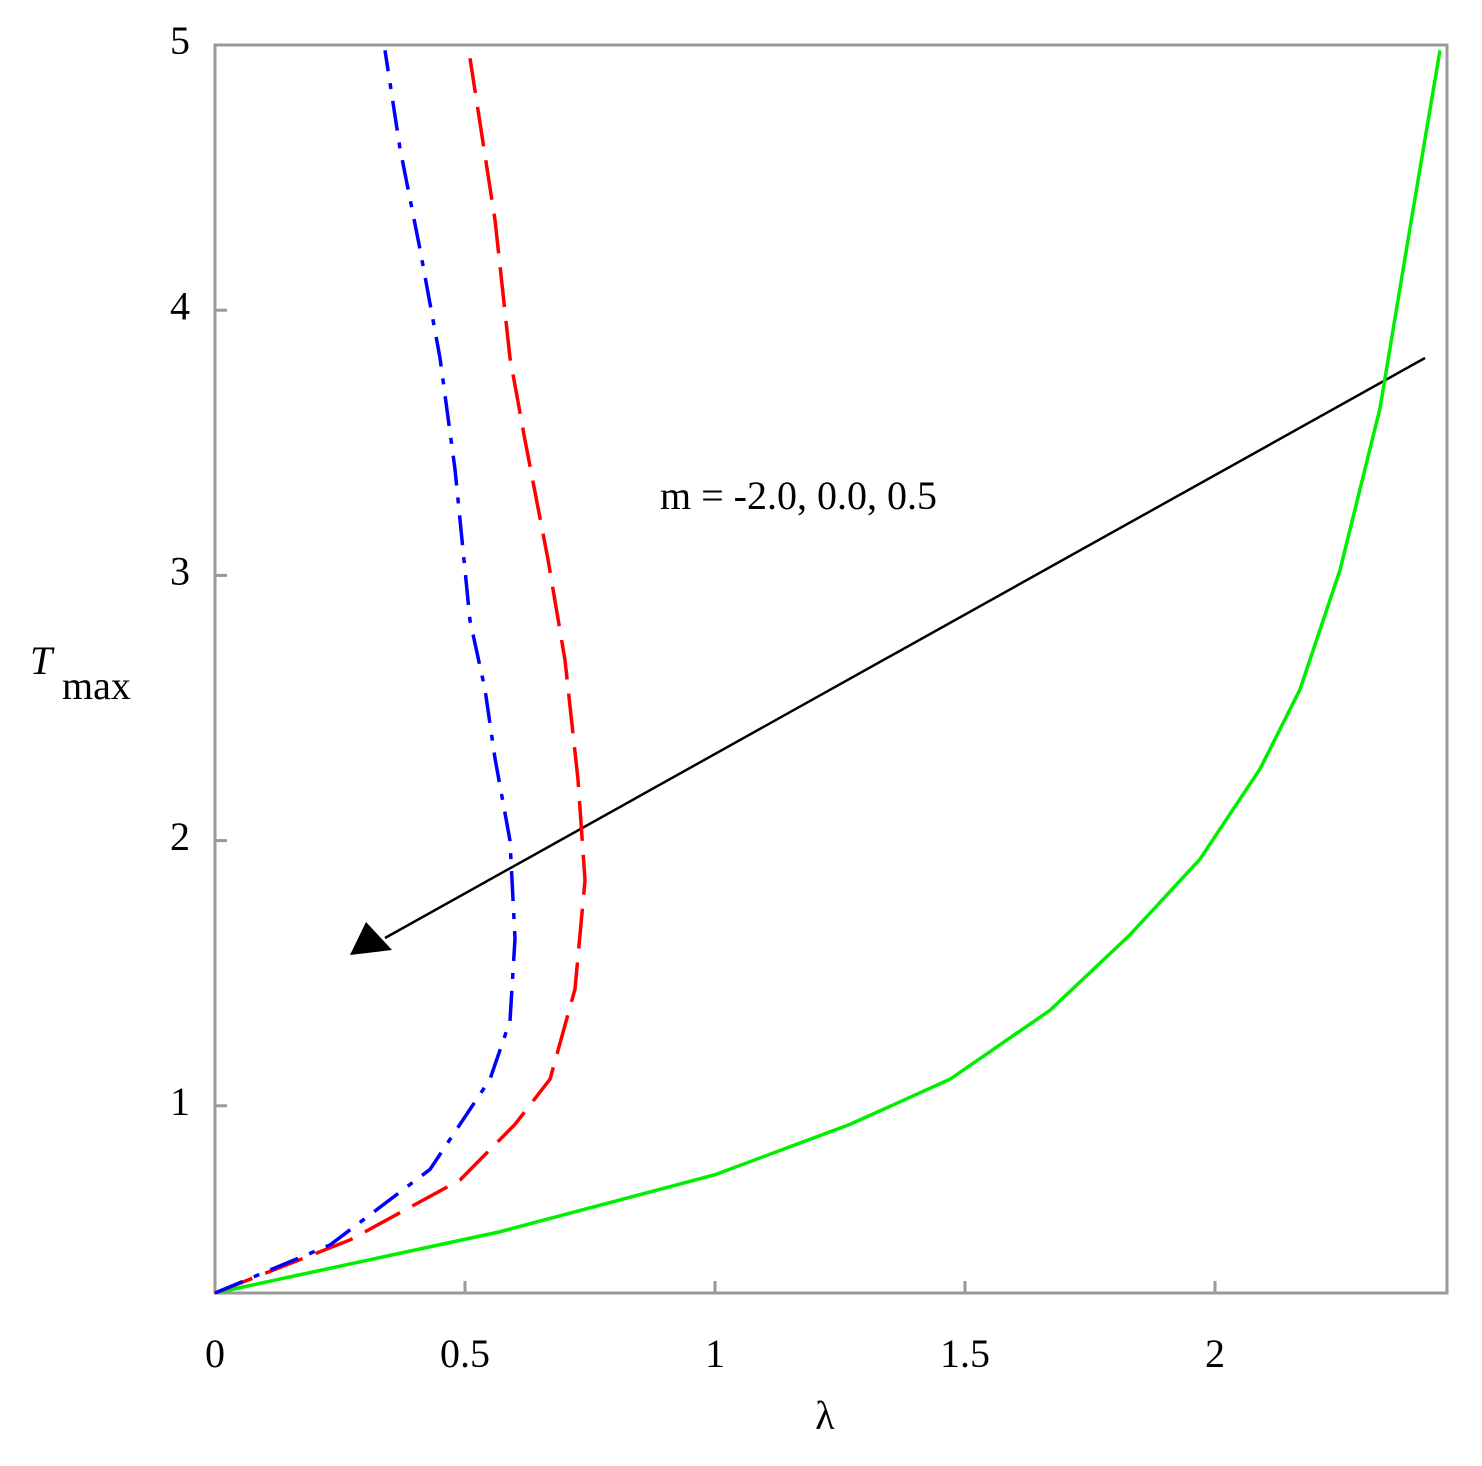  Describe the element at coordinates (965, 1353) in the screenshot. I see `x-tick-label: 1.5` at that location.